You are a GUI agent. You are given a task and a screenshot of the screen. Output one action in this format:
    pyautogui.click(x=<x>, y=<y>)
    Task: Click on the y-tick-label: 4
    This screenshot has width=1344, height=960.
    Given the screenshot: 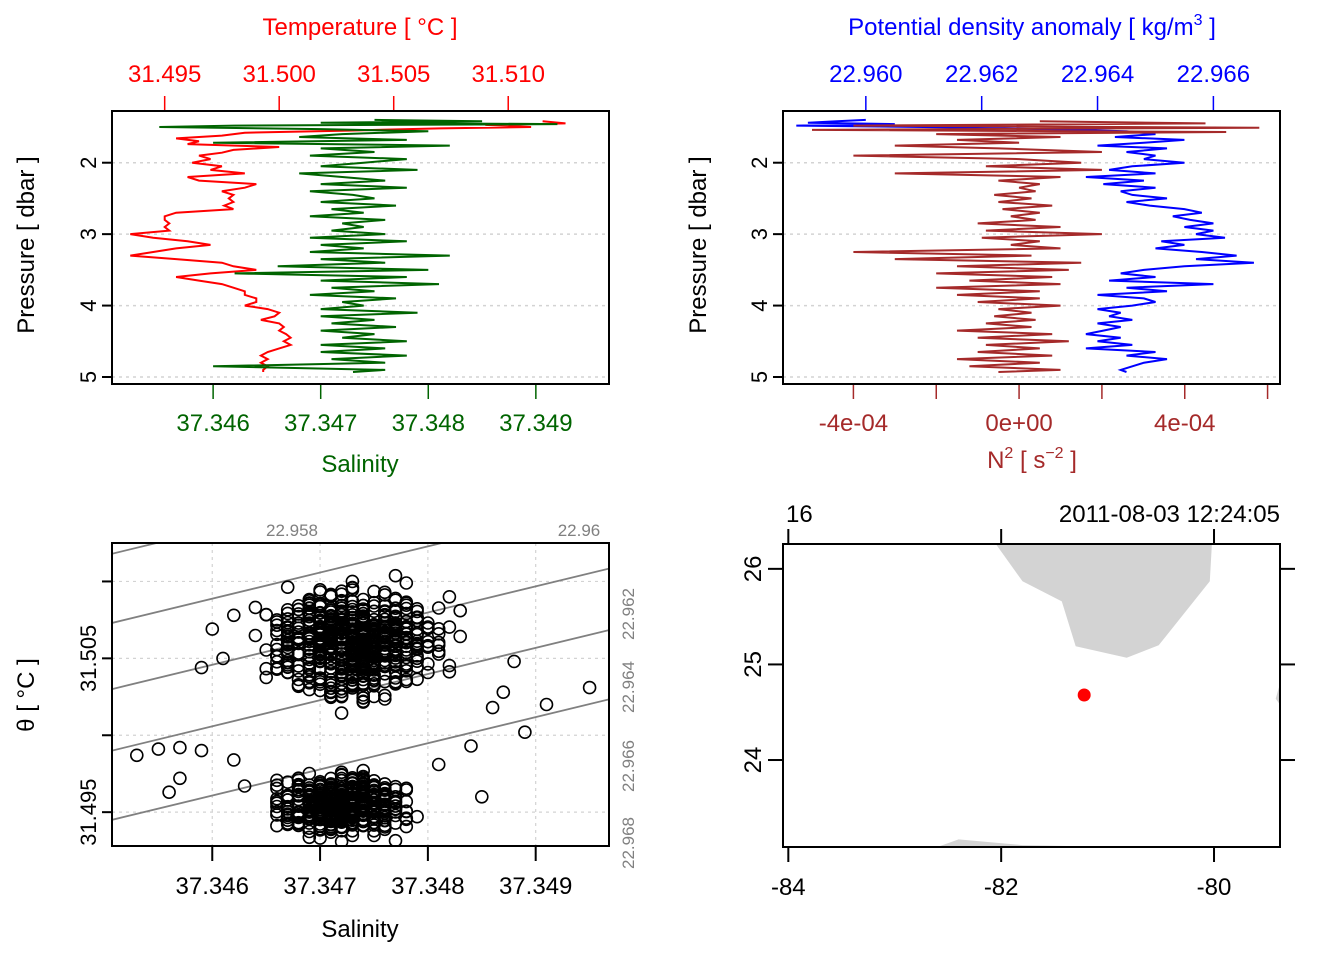 What is the action you would take?
    pyautogui.click(x=759, y=305)
    